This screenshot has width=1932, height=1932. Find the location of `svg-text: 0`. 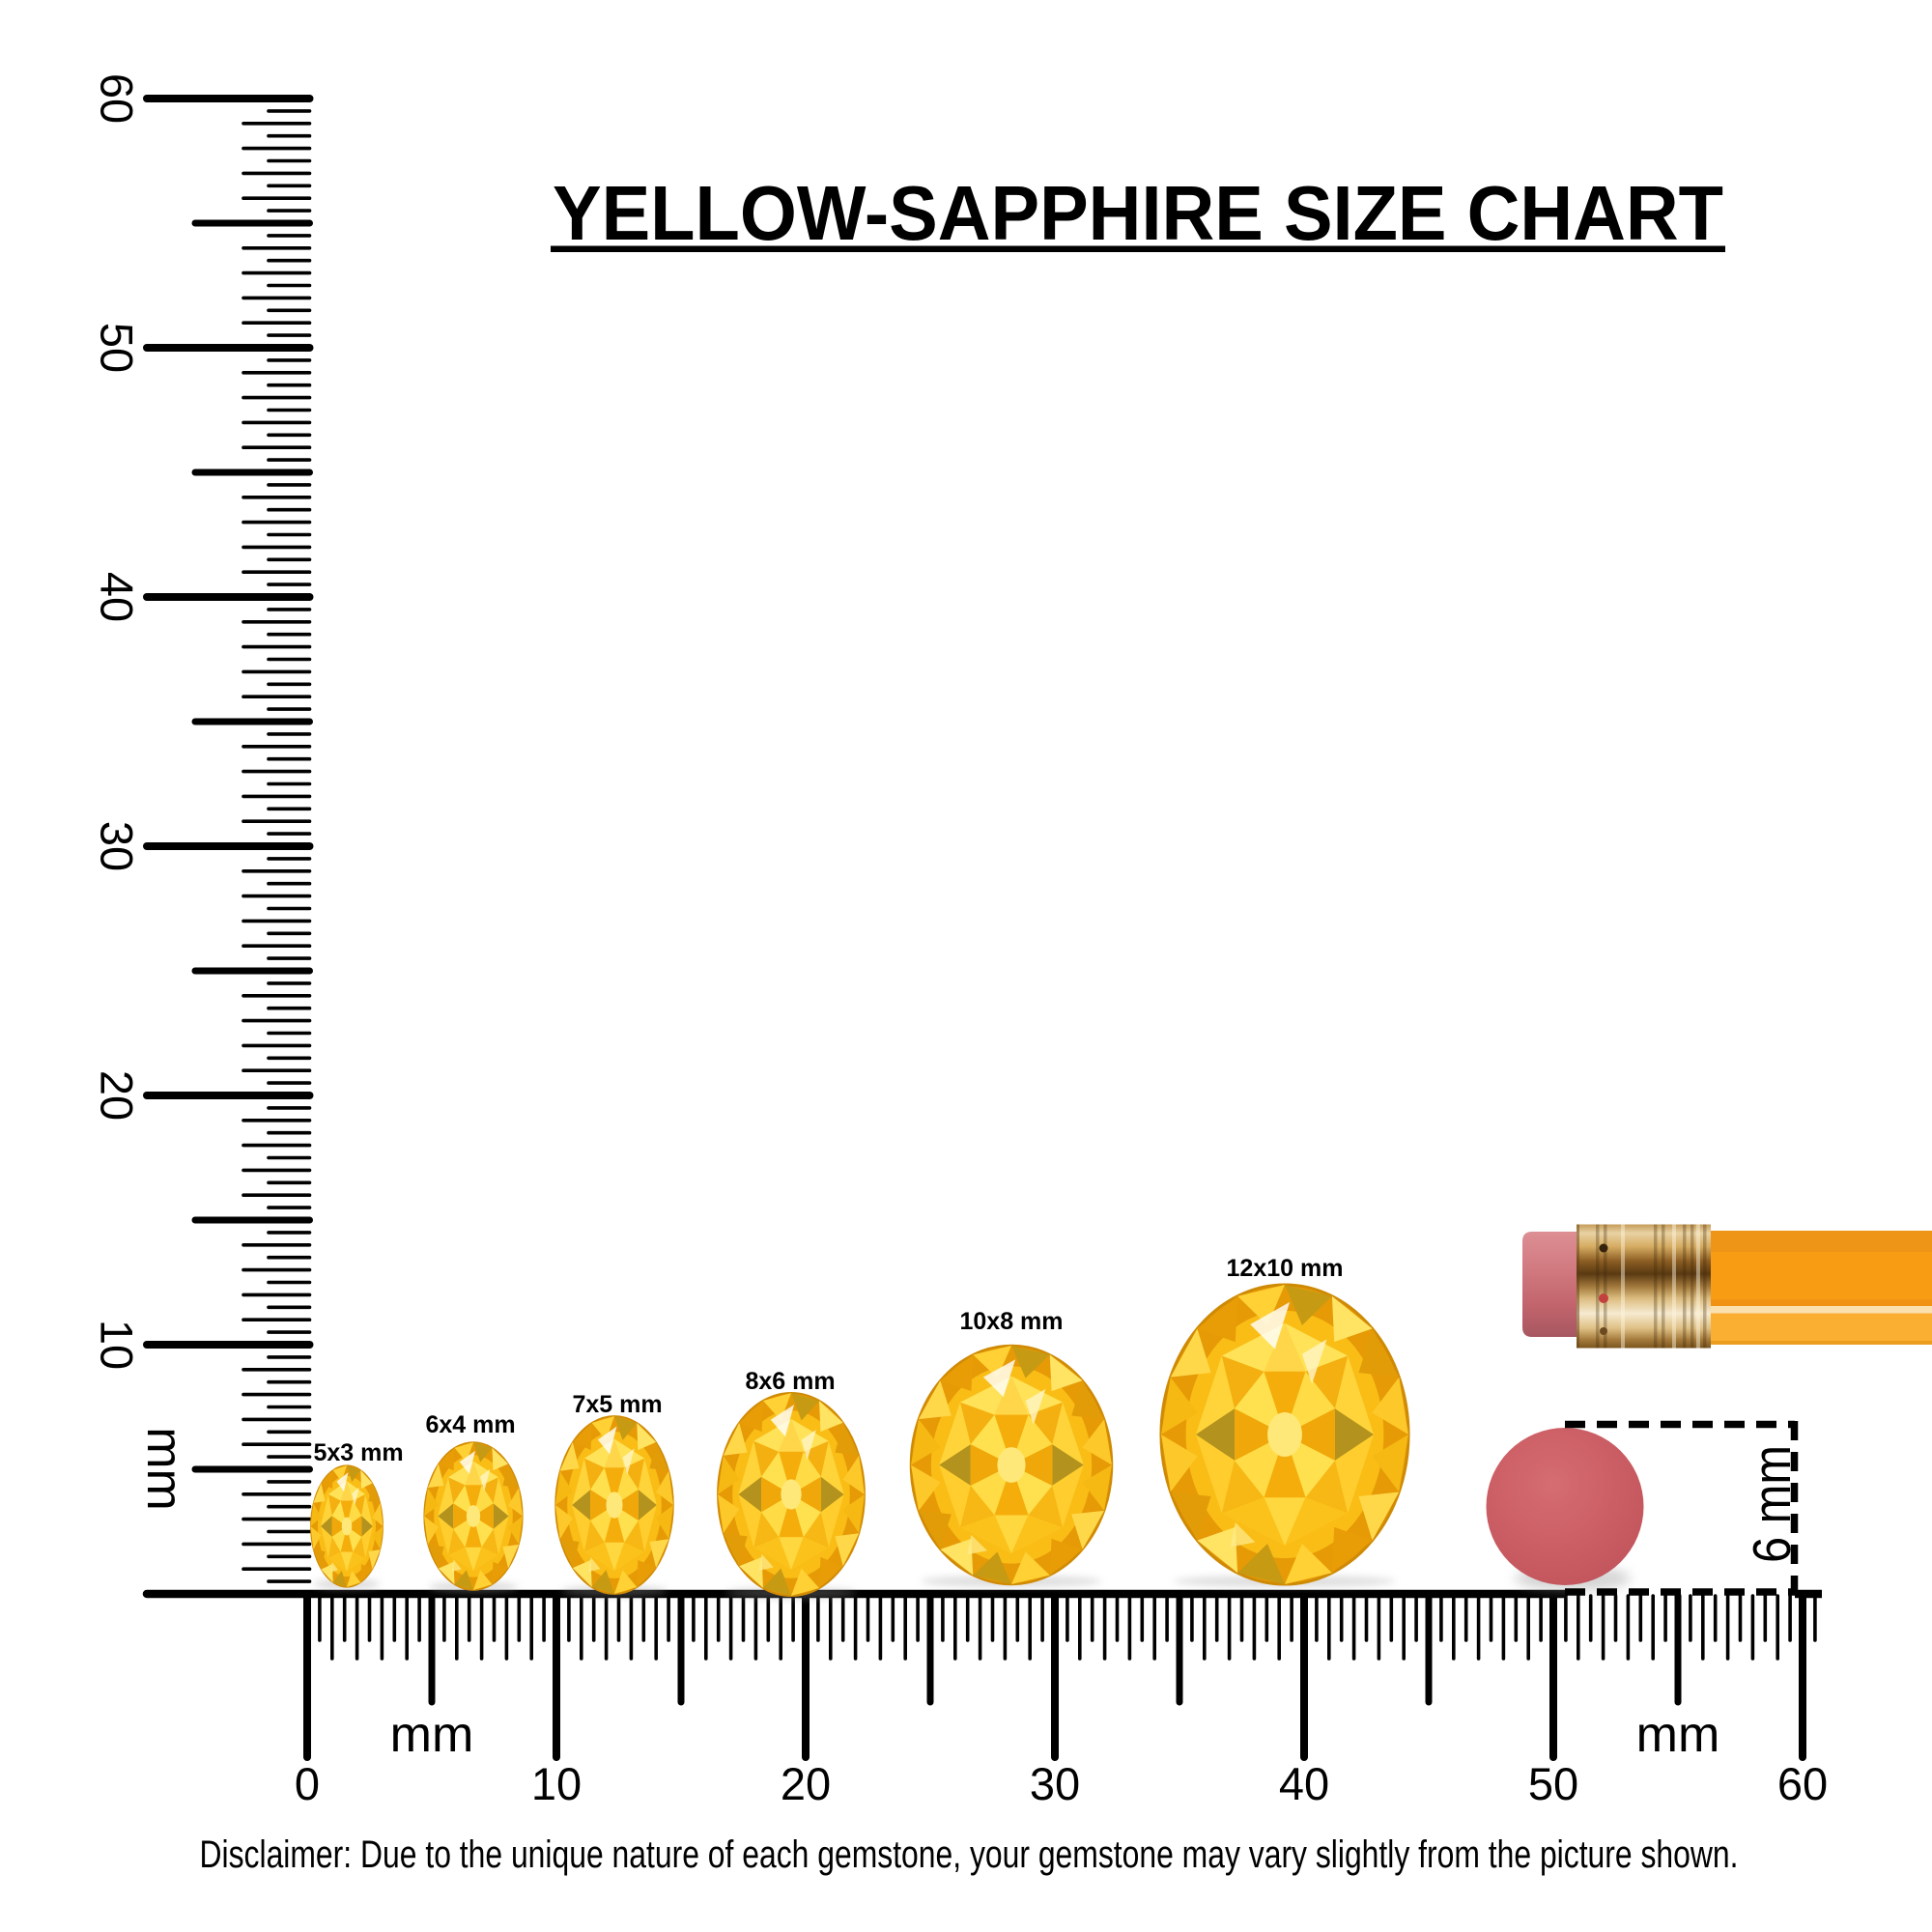

svg-text: 0 is located at coordinates (307, 1783).